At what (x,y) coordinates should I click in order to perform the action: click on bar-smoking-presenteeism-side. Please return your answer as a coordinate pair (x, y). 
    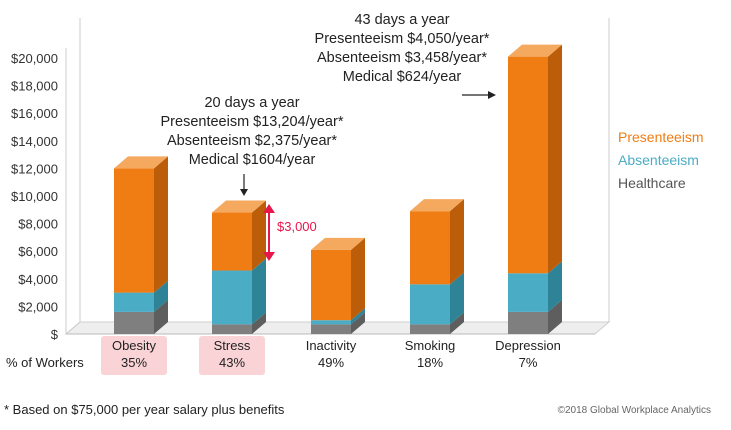
    Looking at the image, I should click on (457, 242).